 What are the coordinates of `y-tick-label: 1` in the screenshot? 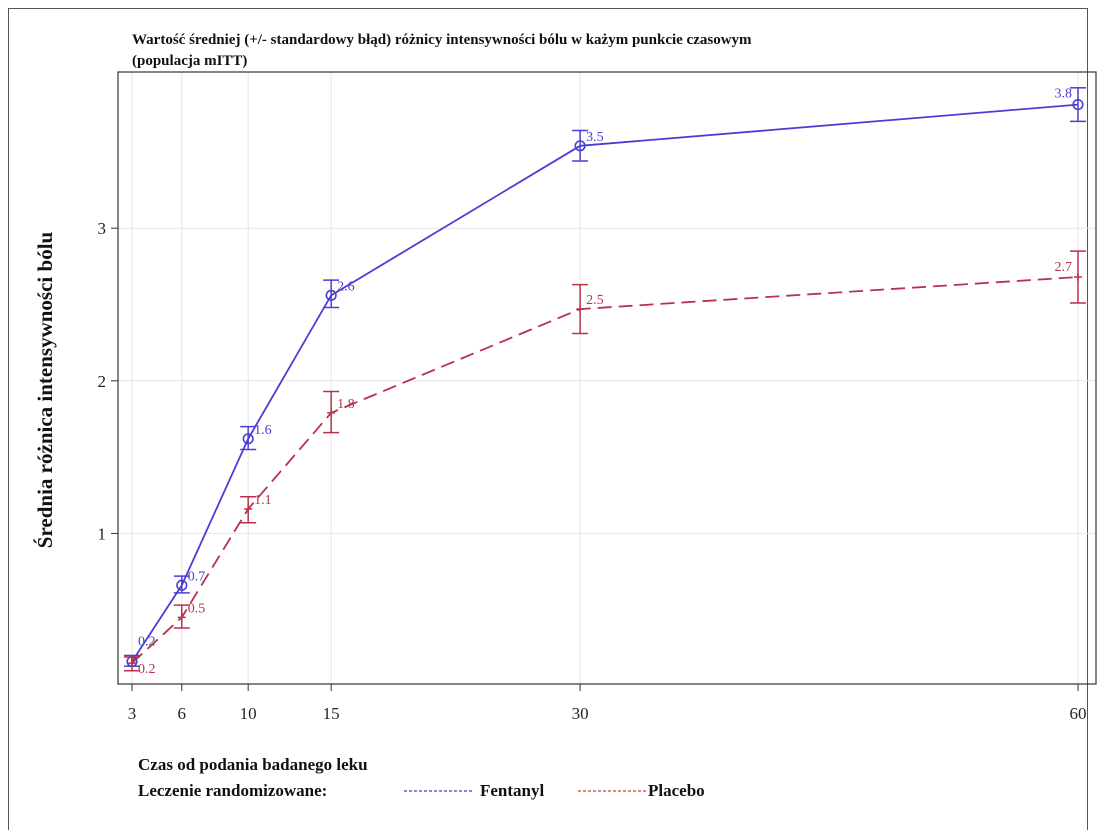 It's located at (102, 533).